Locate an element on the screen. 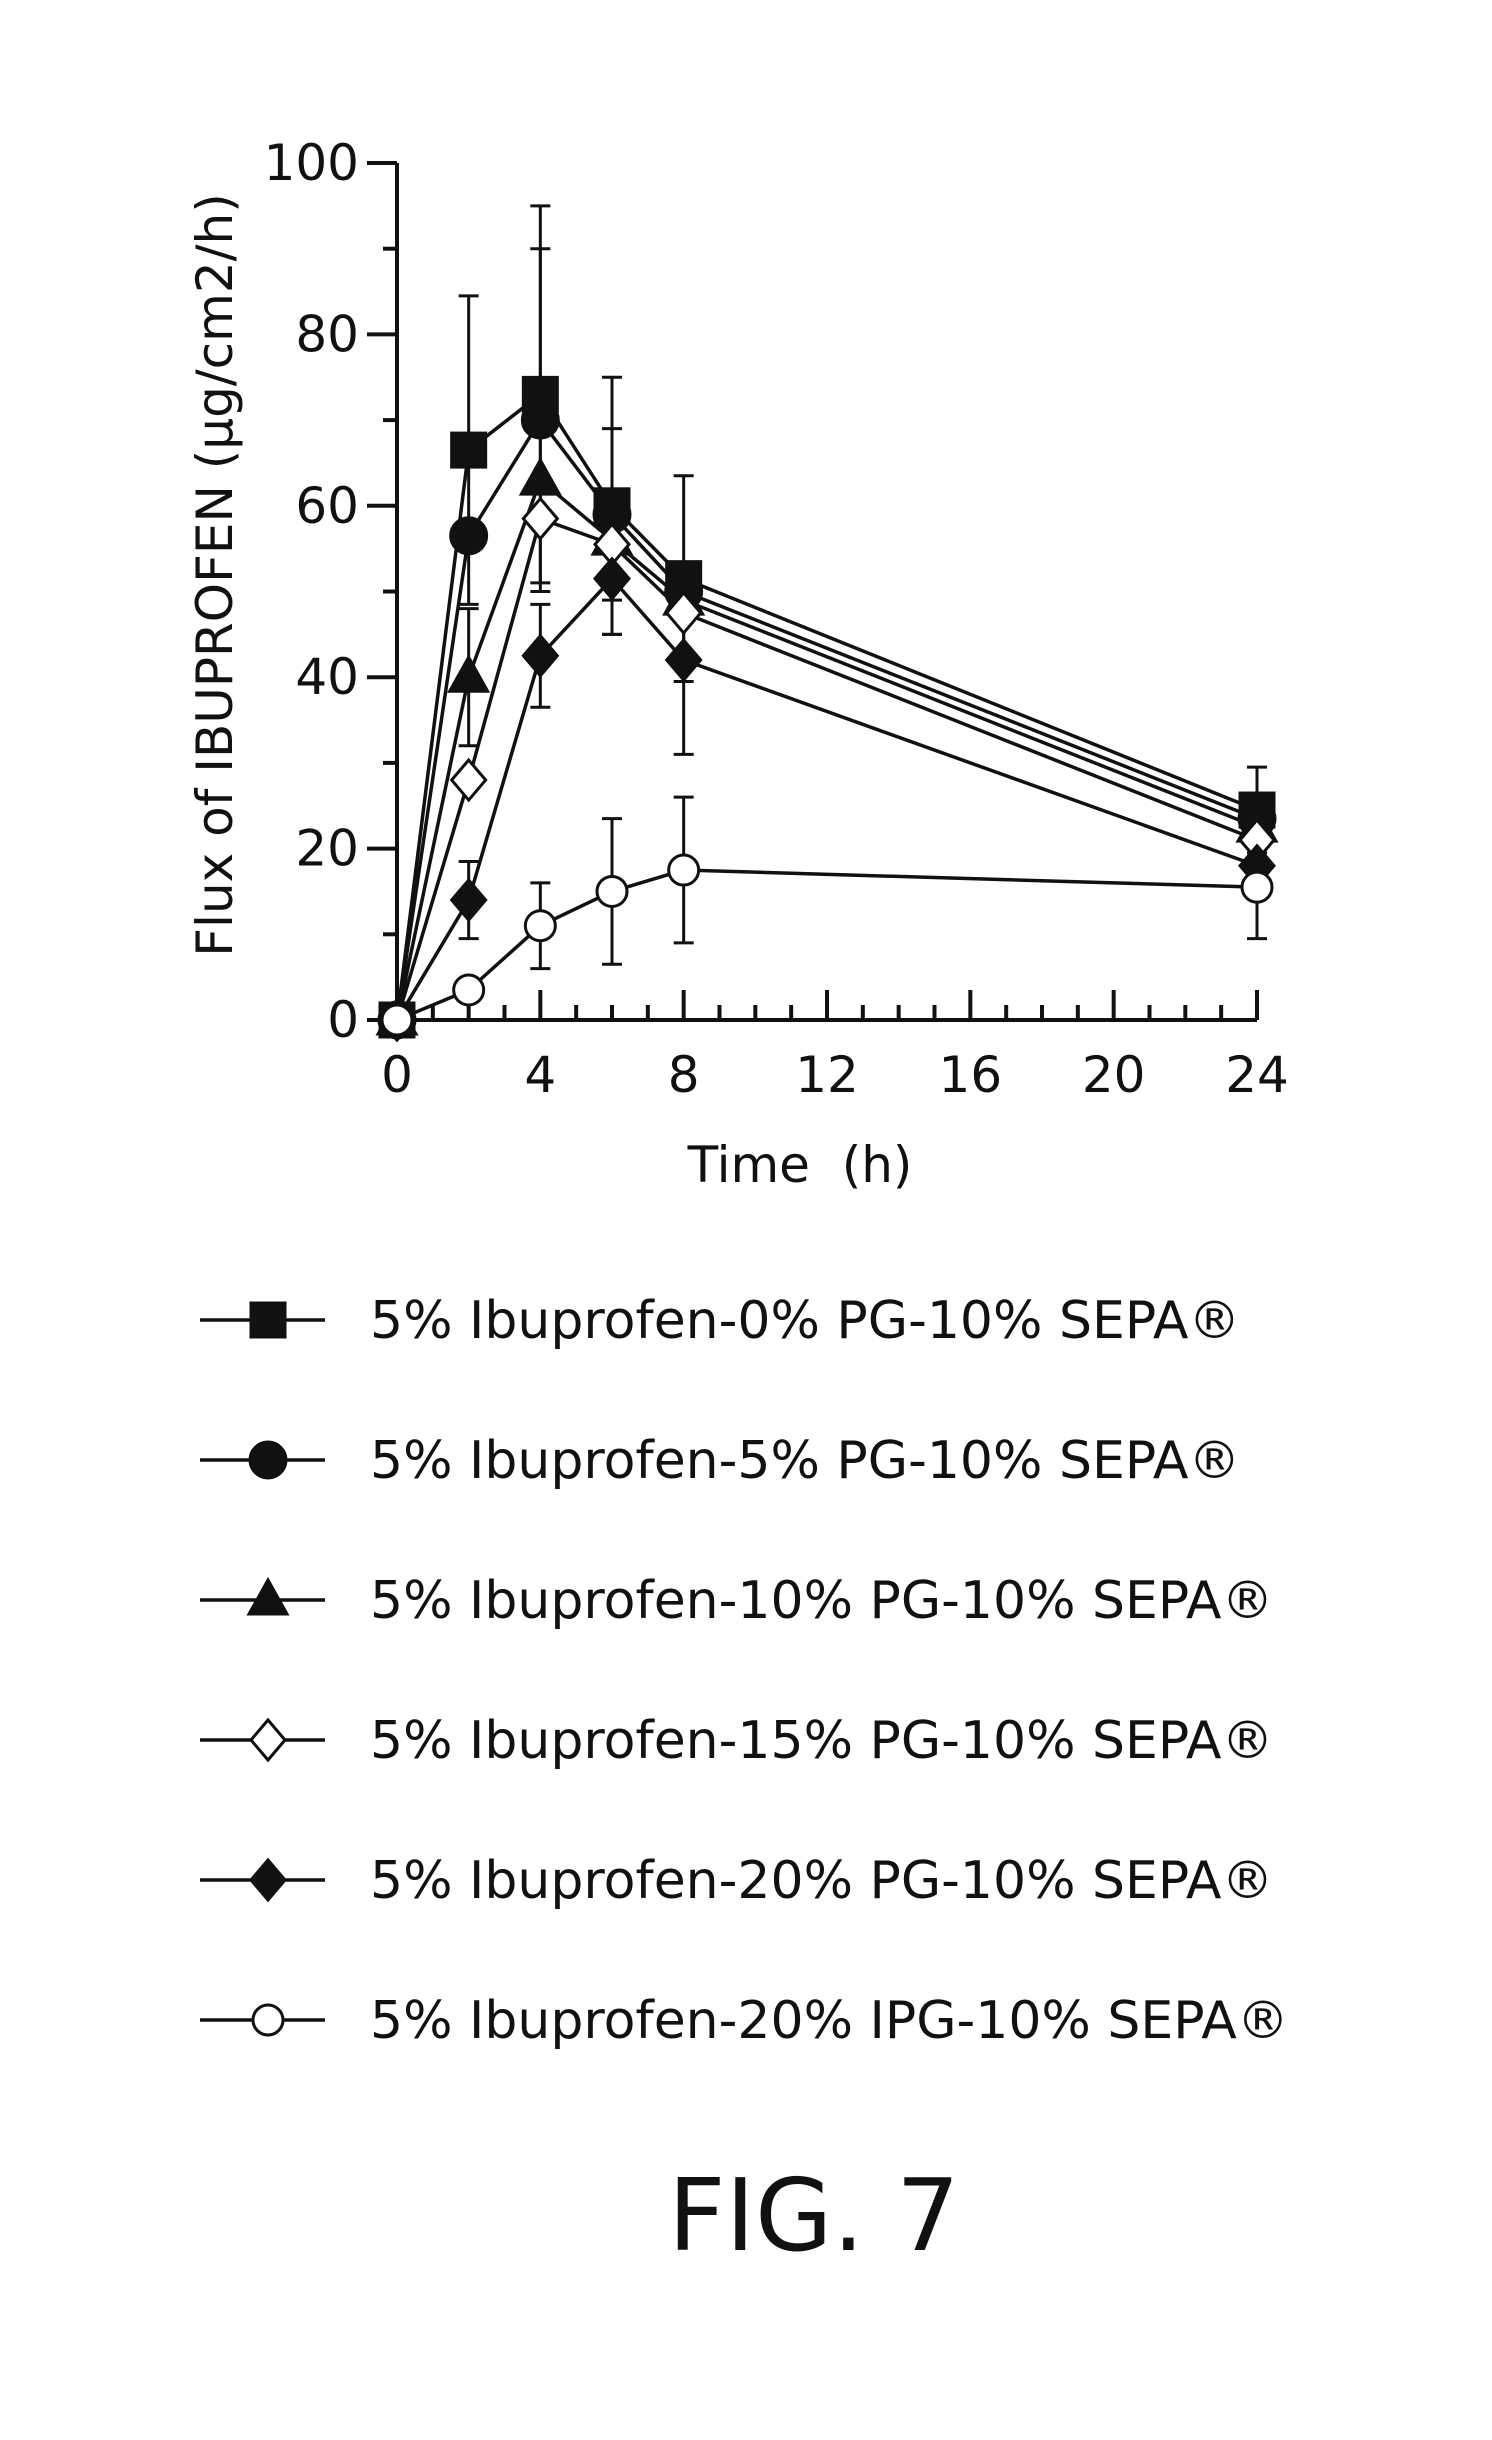 The width and height of the screenshot is (1492, 2440). x-tick-label: 16 is located at coordinates (971, 1075).